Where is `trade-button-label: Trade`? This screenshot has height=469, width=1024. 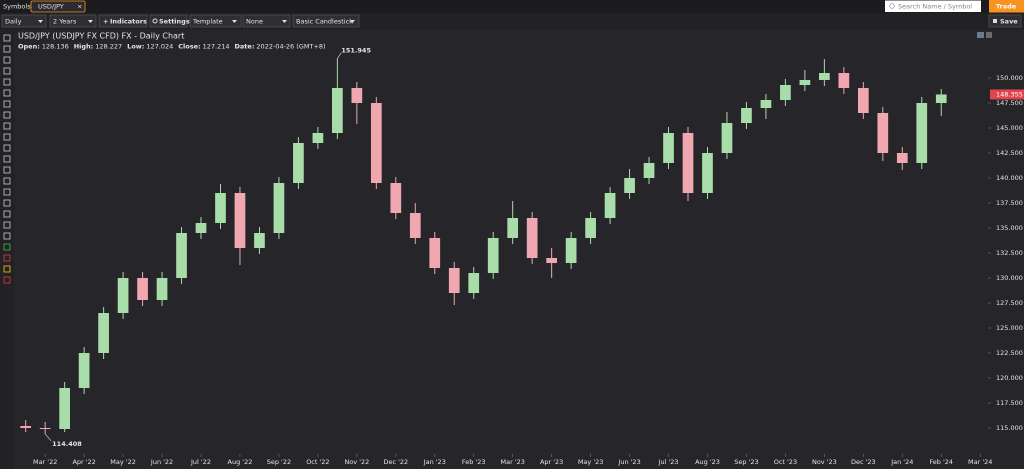
trade-button-label: Trade is located at coordinates (1006, 7).